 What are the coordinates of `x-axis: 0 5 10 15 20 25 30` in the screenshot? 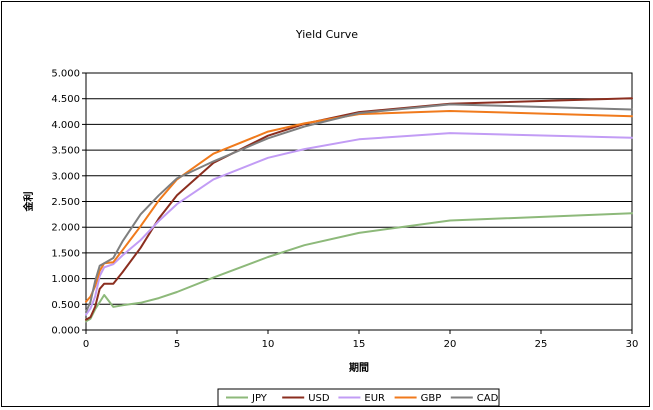 It's located at (361, 340).